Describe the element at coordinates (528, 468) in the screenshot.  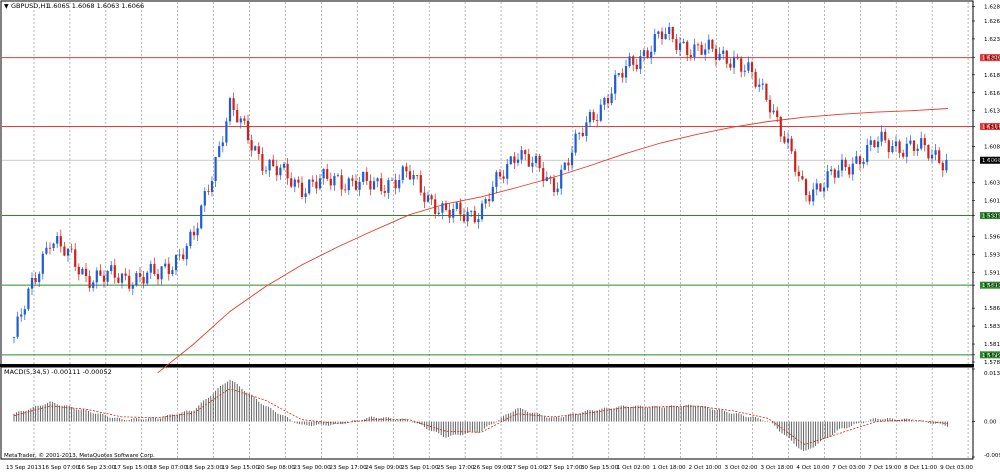
I see `time-tick-label: 27 Sep 01:00` at that location.